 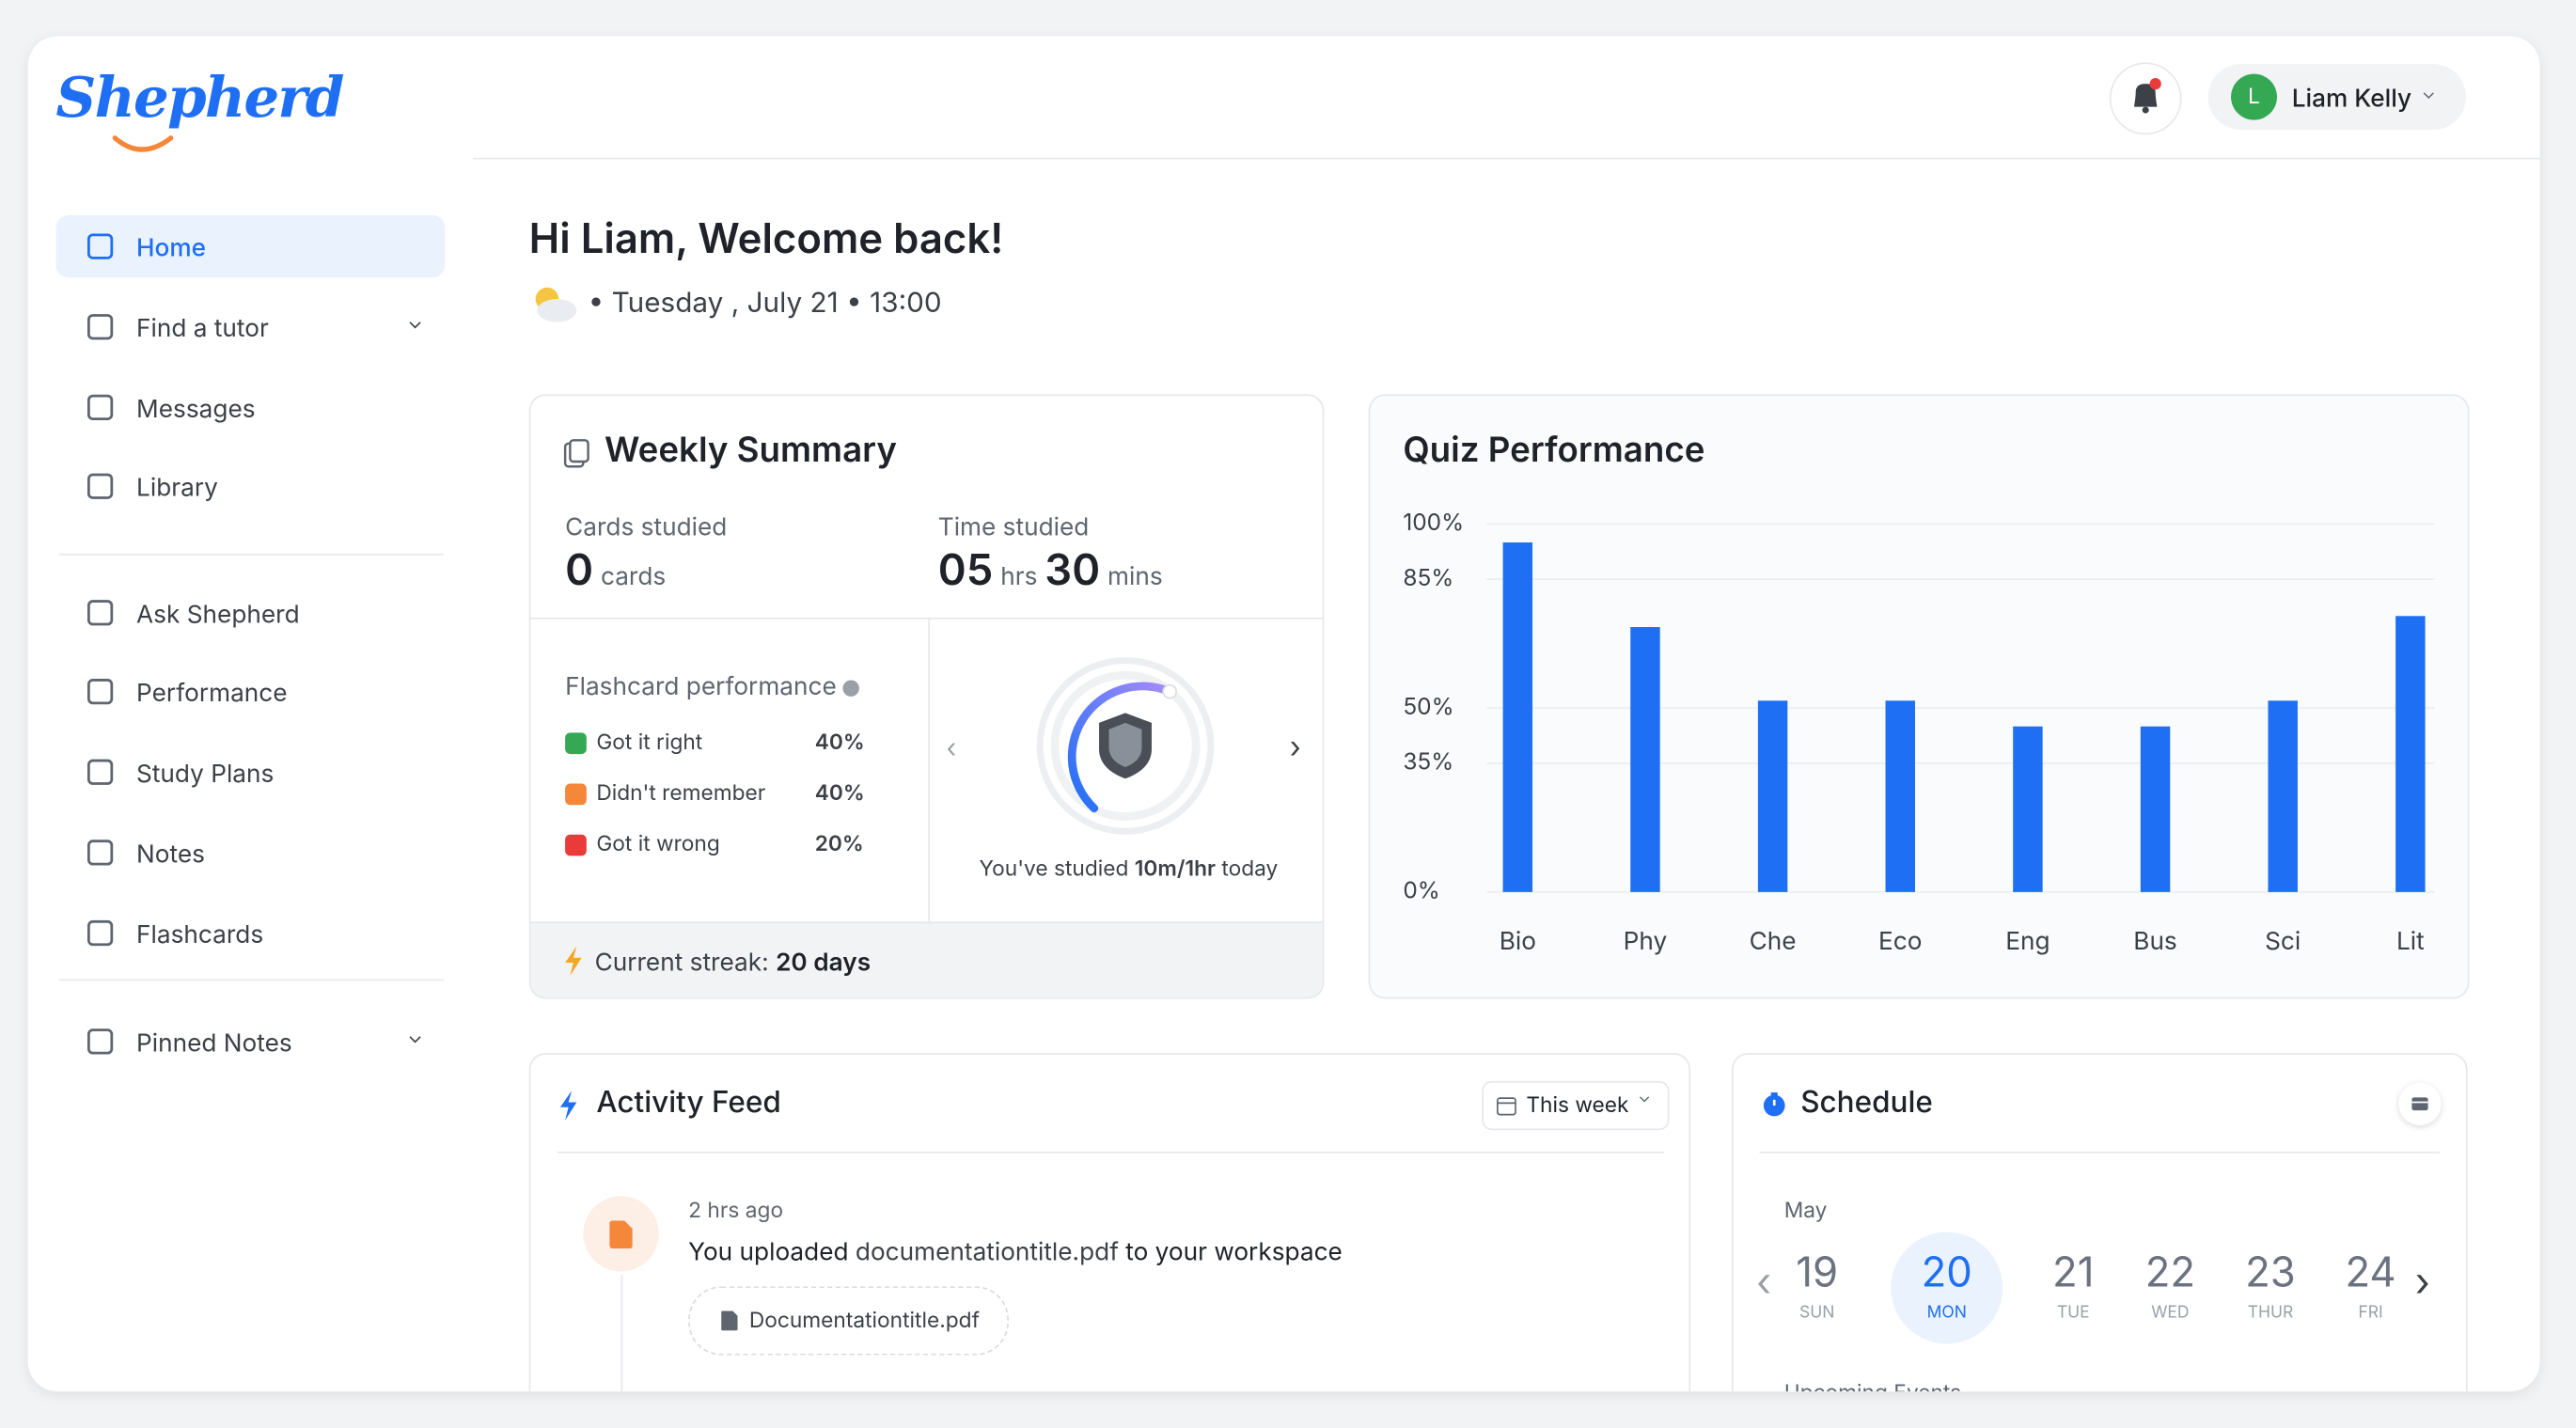 I want to click on day-number: 19, so click(x=1818, y=1273).